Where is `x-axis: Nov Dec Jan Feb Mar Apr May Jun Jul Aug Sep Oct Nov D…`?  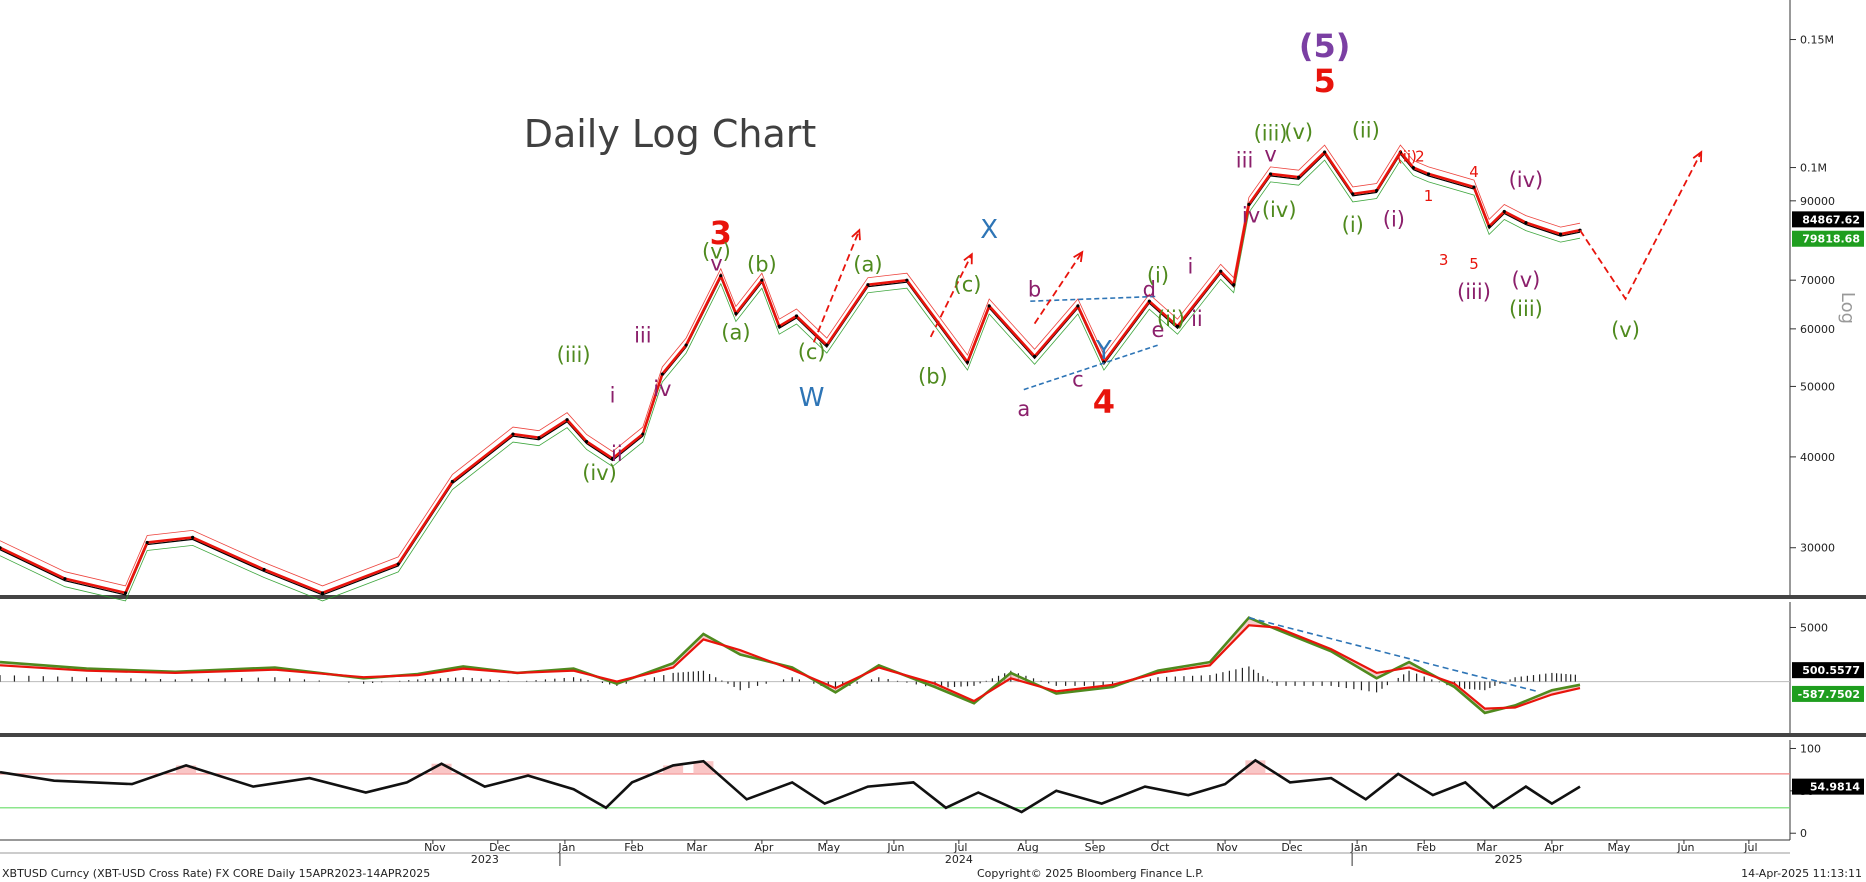 x-axis: Nov Dec Jan Feb Mar Apr May Jun Jul Aug Sep Oct Nov D… is located at coordinates (895, 852).